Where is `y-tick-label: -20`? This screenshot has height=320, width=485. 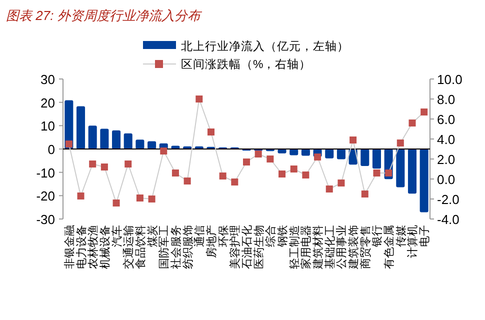 y-tick-label: -20 is located at coordinates (45, 196).